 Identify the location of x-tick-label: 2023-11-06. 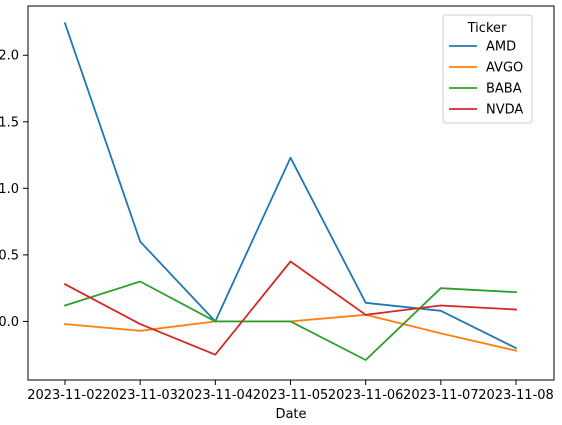
(366, 395).